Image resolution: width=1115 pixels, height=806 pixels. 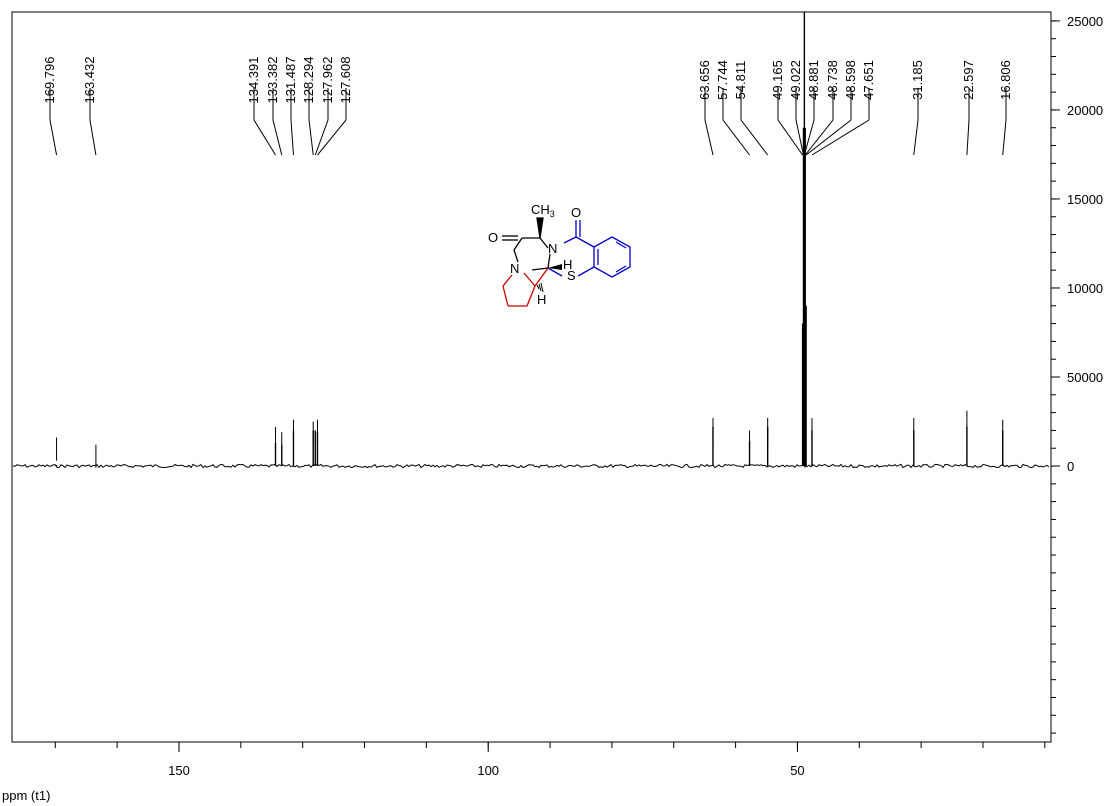 What do you see at coordinates (722, 80) in the screenshot?
I see `peak-label-57.744: 57.744` at bounding box center [722, 80].